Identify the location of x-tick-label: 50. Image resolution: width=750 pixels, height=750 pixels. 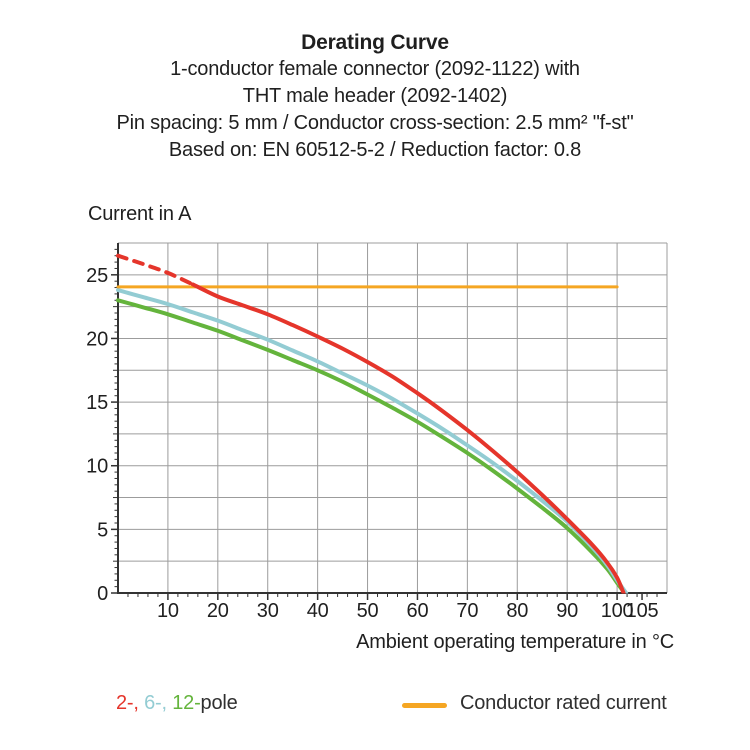
(368, 611).